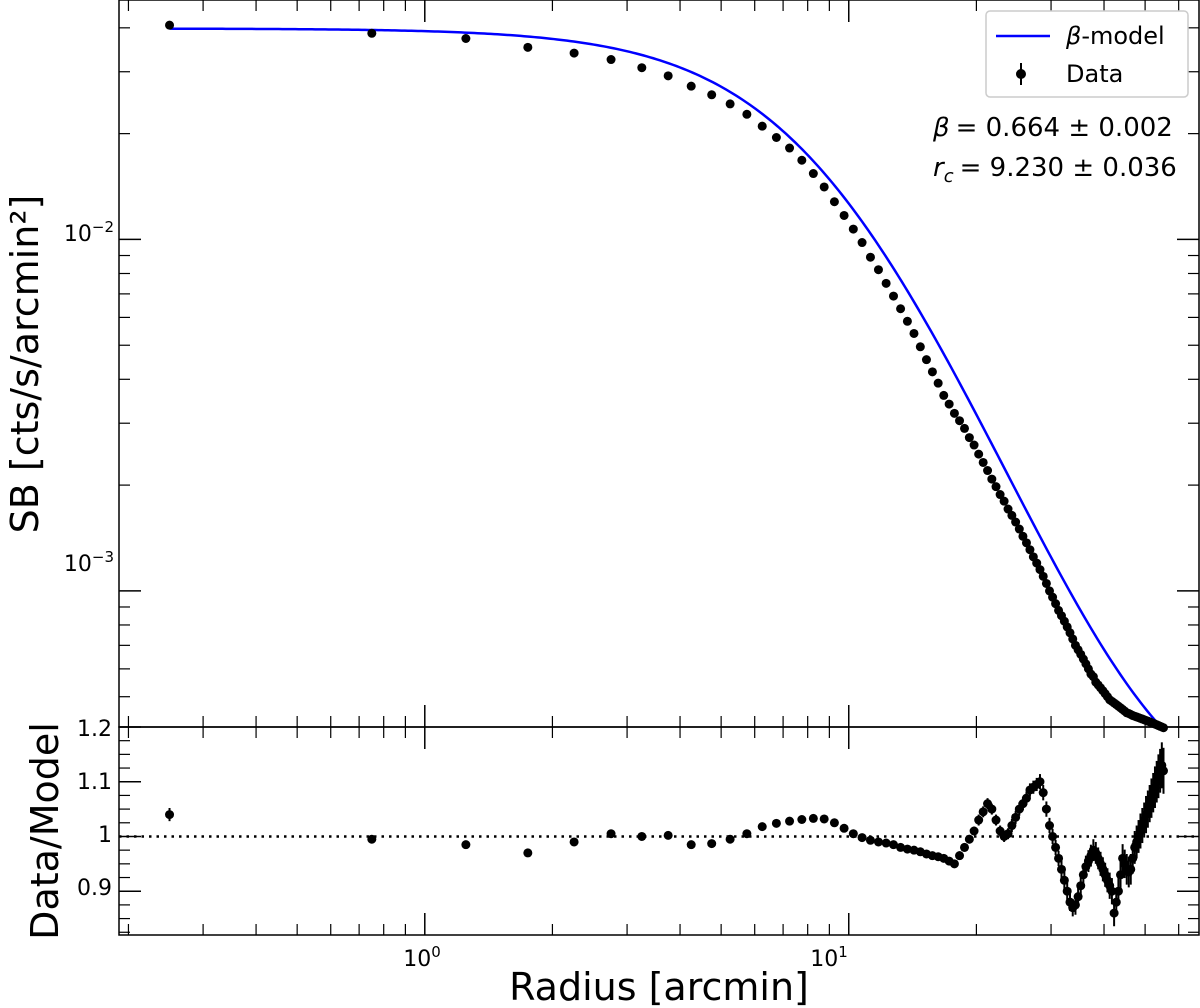  I want to click on beta-annotation: β = 0.664 ± 0.002, so click(1052, 128).